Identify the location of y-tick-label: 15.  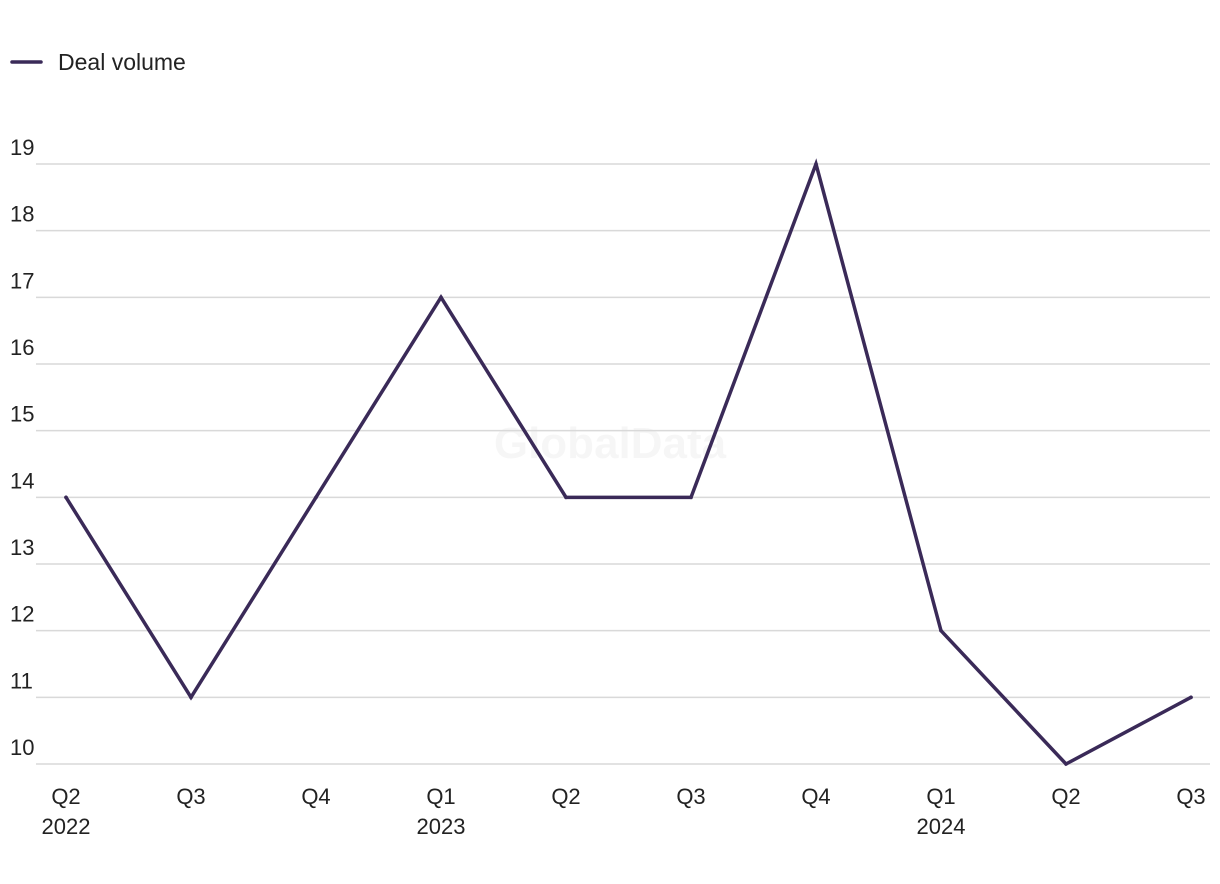
(22, 414).